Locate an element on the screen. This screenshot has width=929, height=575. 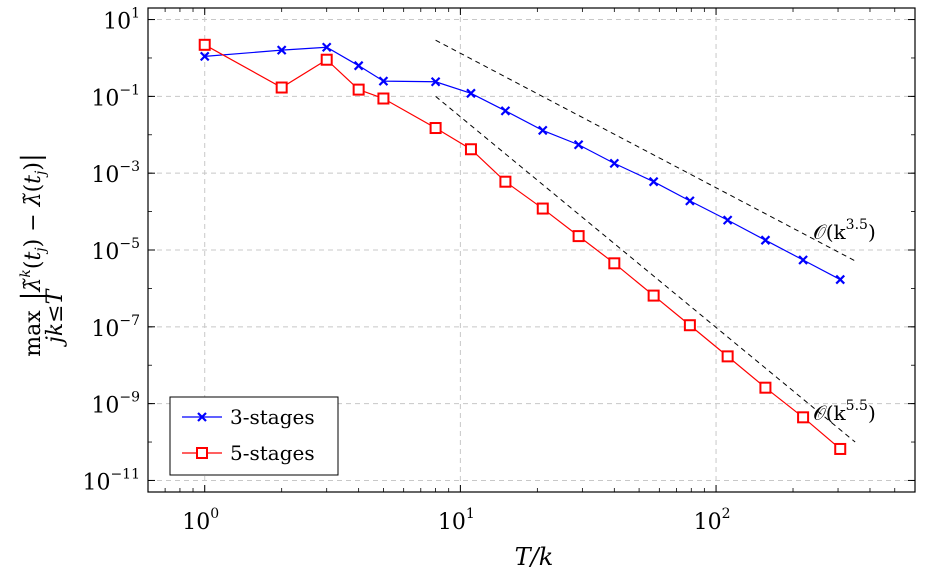
x-tick-label: 10² is located at coordinates (712, 520).